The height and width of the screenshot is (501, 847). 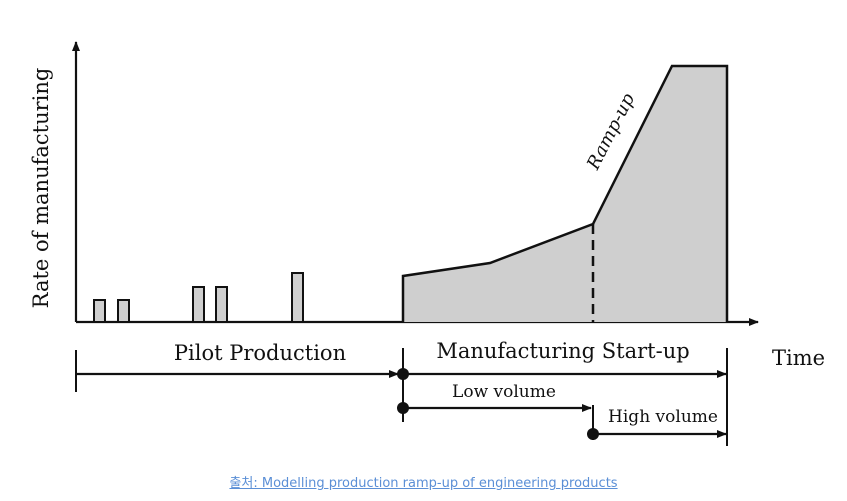 I want to click on y-axis-label: Rate of manufacturing, so click(x=41, y=188).